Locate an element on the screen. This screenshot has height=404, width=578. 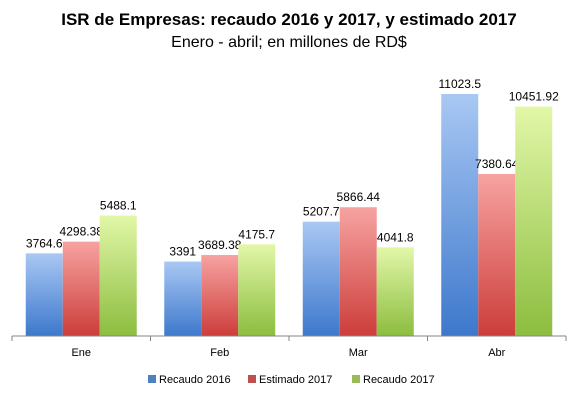
data-label: 3764.6 is located at coordinates (44, 243).